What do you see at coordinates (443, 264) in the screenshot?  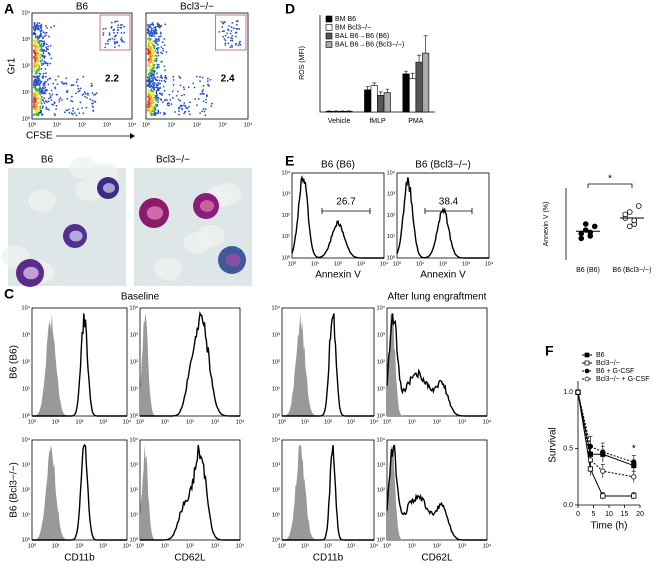 I see `x-tick-label: 10²` at bounding box center [443, 264].